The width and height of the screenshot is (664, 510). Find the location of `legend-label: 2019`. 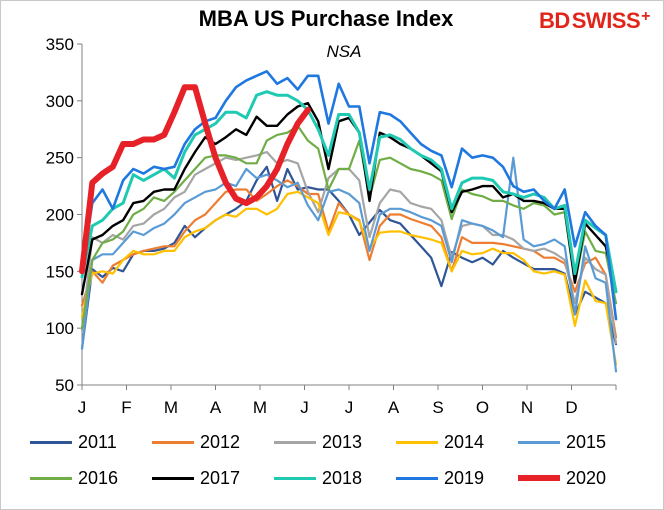

legend-label: 2019 is located at coordinates (464, 477).